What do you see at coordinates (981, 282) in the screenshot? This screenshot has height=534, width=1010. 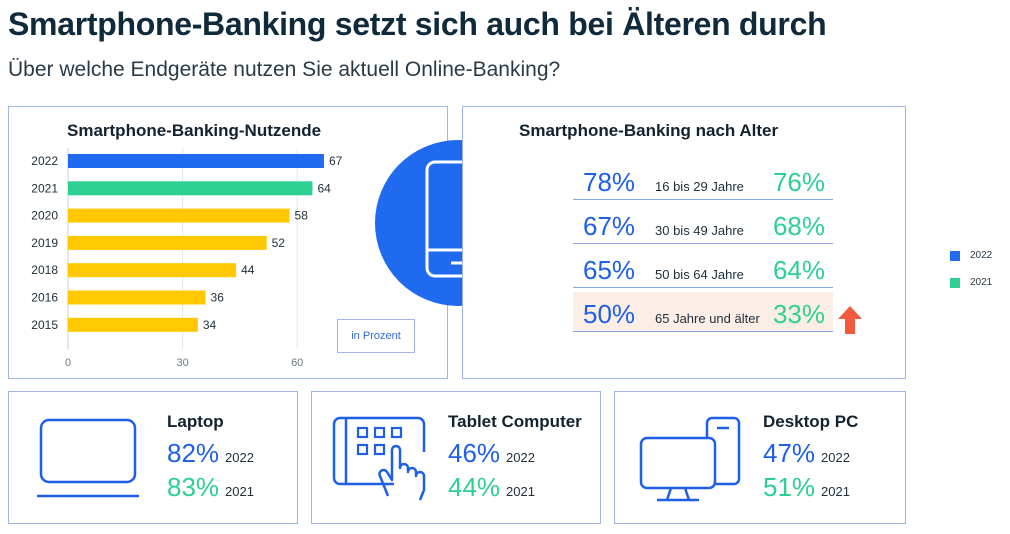 I see `legend-label: 2021` at bounding box center [981, 282].